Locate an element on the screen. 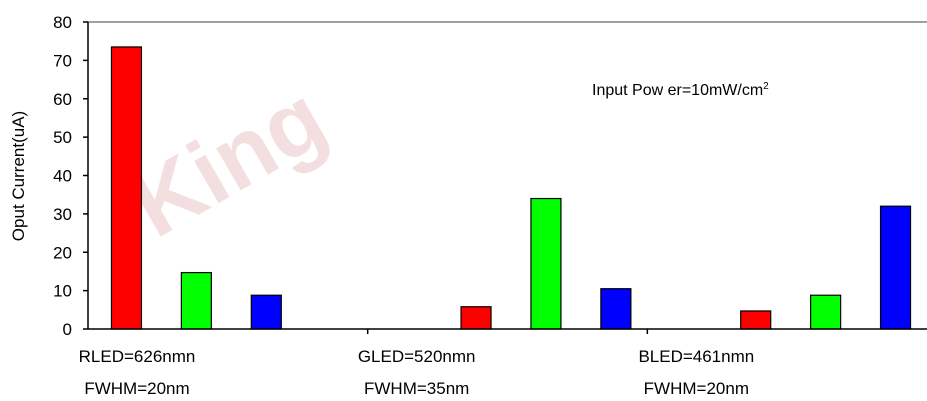 This screenshot has height=401, width=927. y-tick-label: 60 is located at coordinates (62, 99).